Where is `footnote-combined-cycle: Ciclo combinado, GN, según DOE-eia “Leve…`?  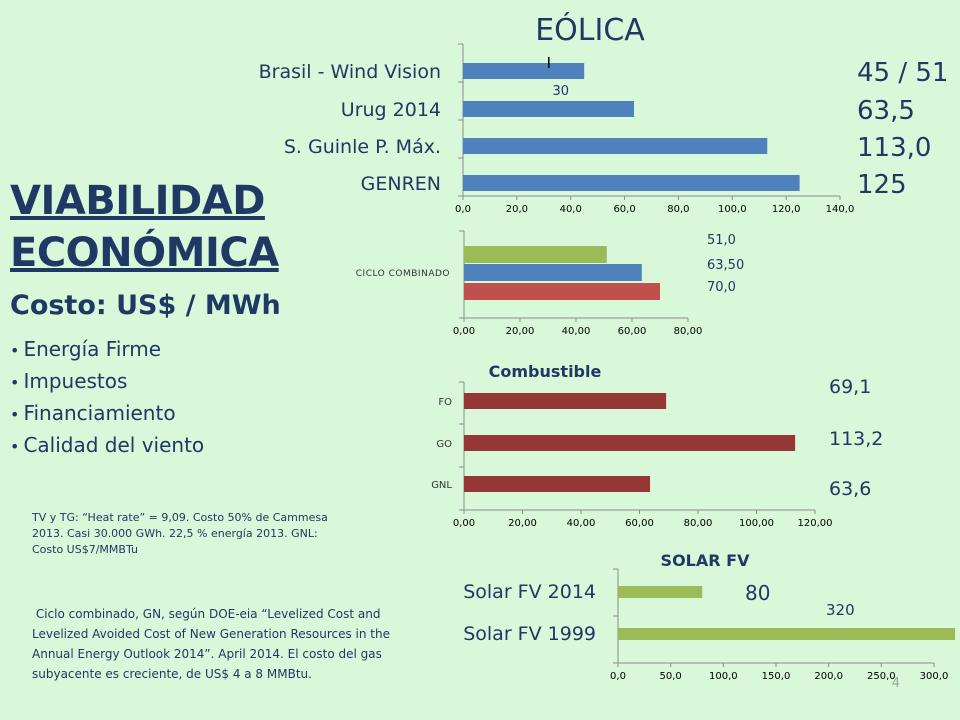
footnote-combined-cycle: Ciclo combinado, GN, según DOE-eia “Leve… is located at coordinates (232, 644).